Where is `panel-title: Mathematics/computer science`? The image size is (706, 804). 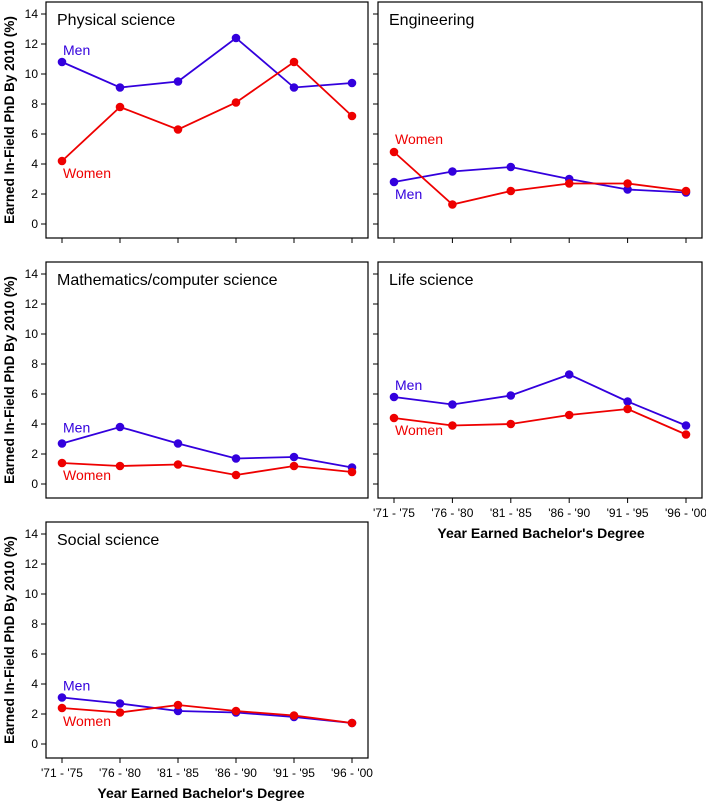
panel-title: Mathematics/computer science is located at coordinates (167, 280).